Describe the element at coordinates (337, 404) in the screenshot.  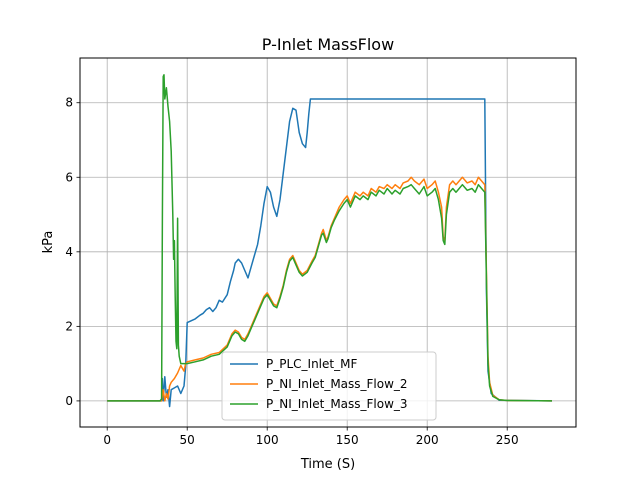
I see `legend-label: P_NI_Inlet_Mass_Flow_3` at that location.